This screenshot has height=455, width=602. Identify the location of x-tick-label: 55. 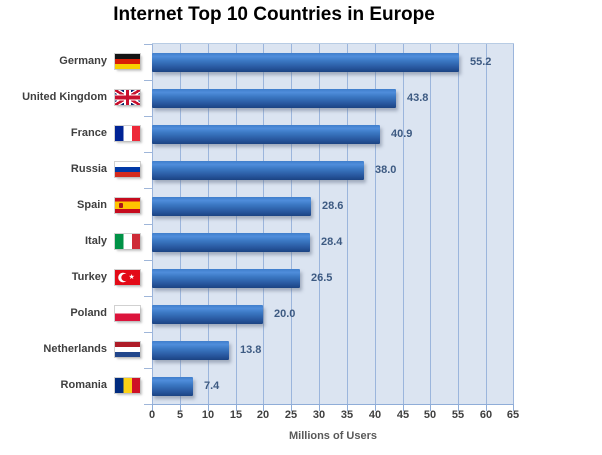
(458, 415).